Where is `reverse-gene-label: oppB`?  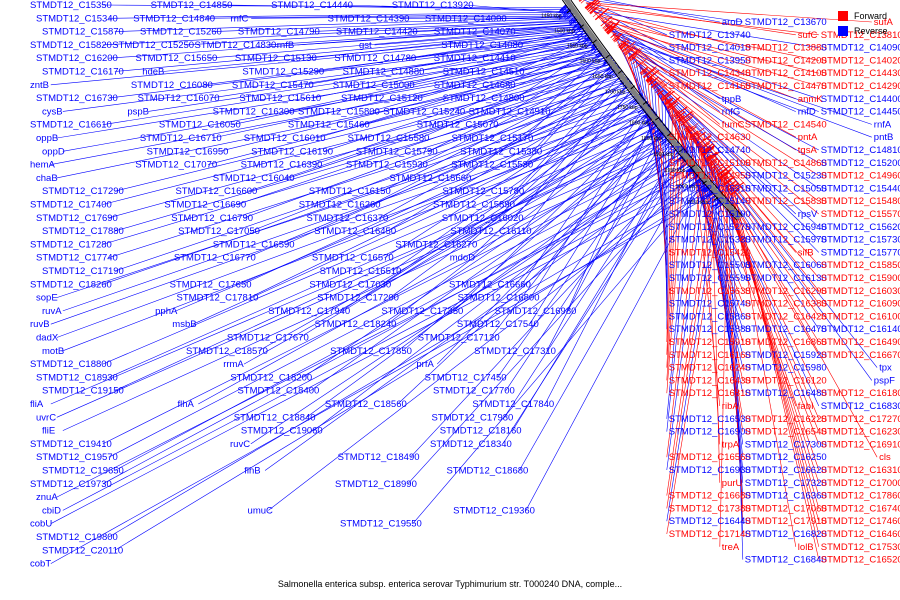
reverse-gene-label: oppB is located at coordinates (47, 138).